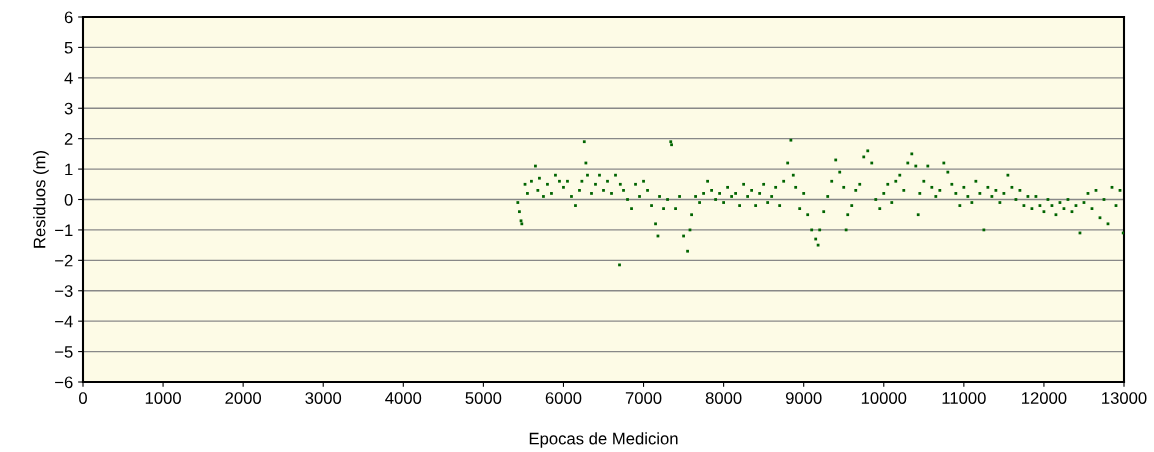  I want to click on y-tick-label: 3, so click(68, 108).